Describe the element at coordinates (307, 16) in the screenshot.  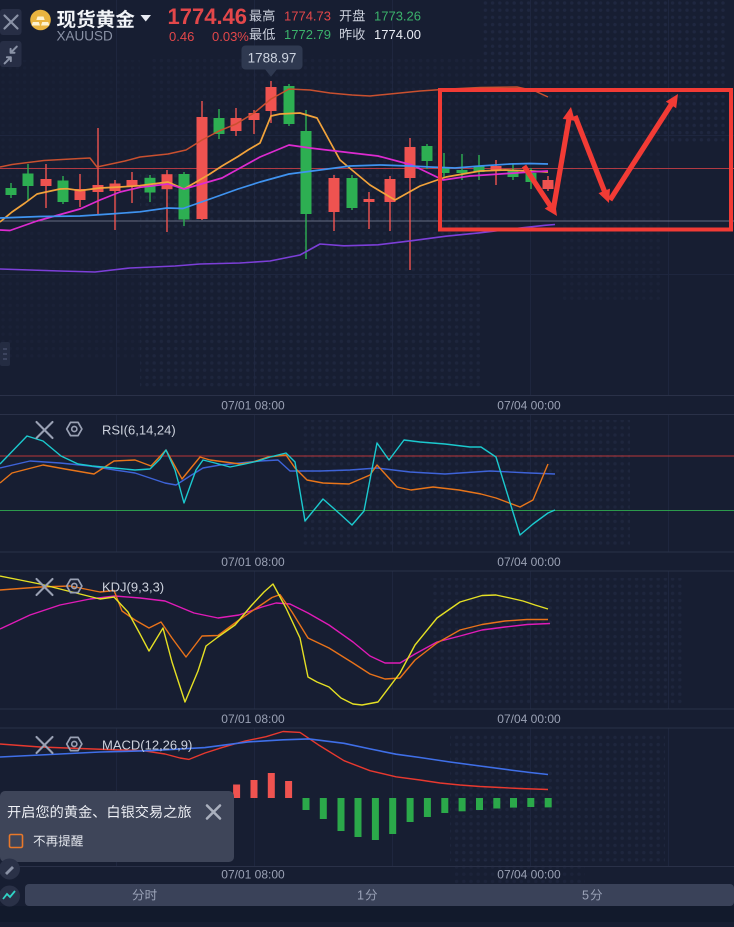
I see `svg-text: 1774.73` at that location.